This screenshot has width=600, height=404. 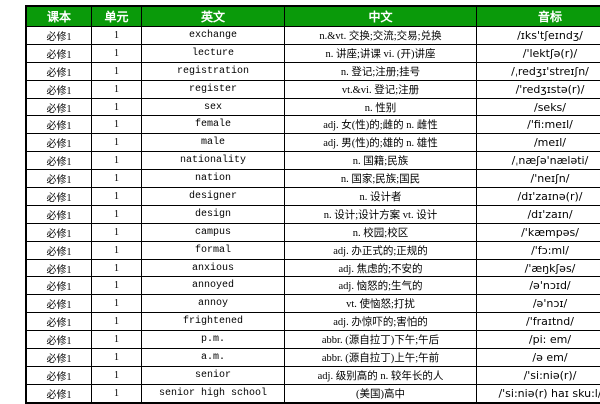 I want to click on cell-chinese: n. 设计者, so click(x=381, y=197).